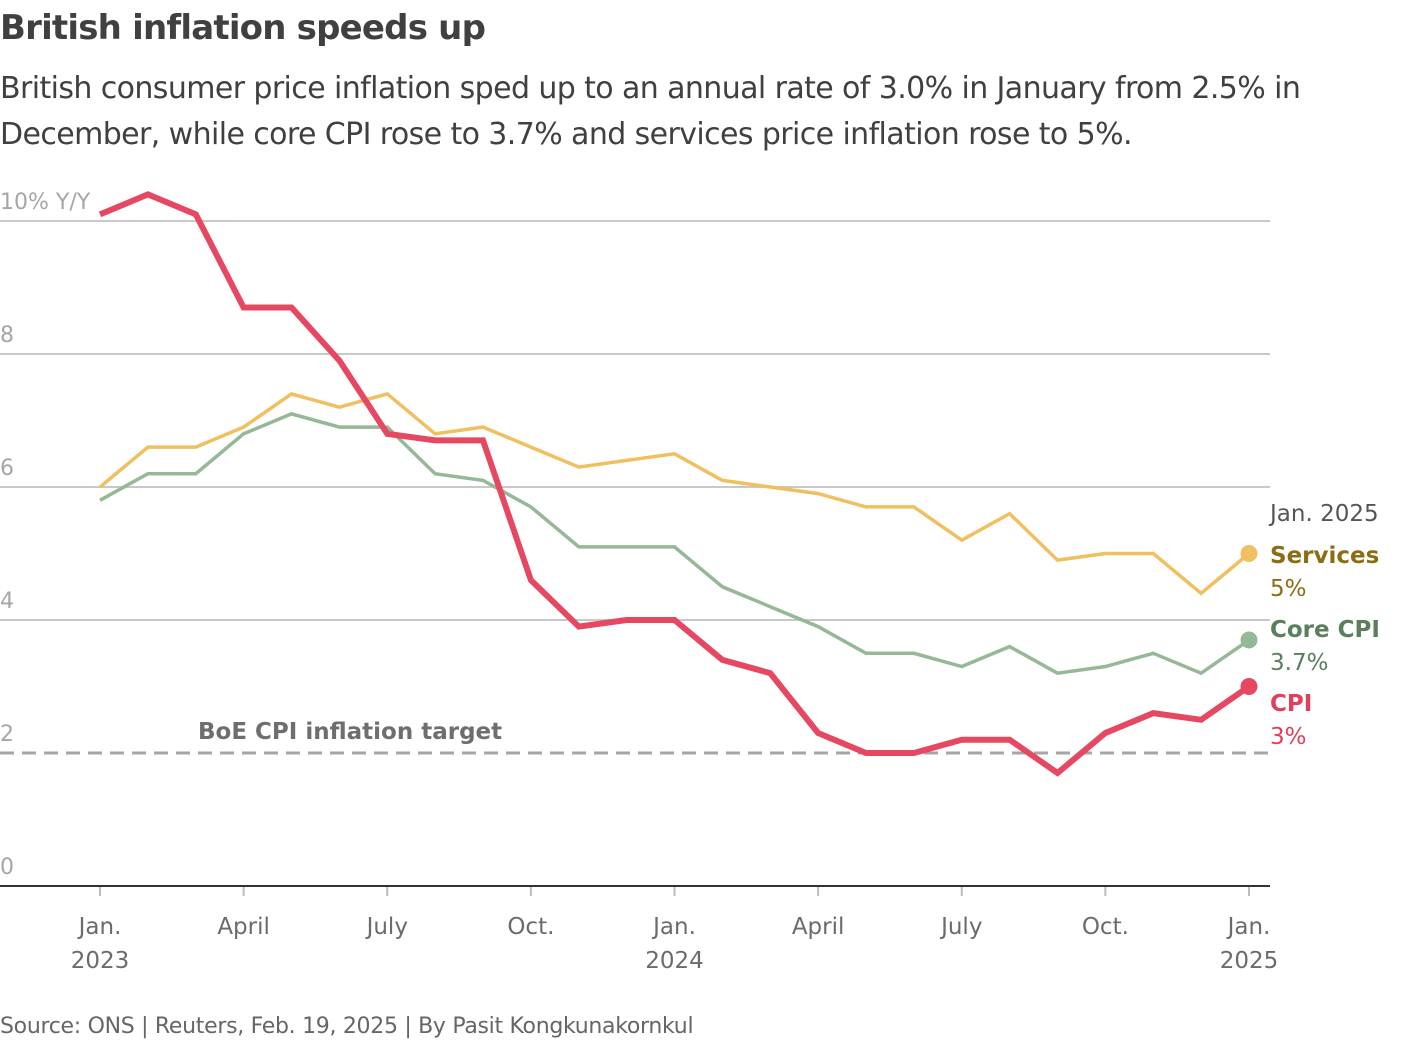  What do you see at coordinates (1249, 553) in the screenshot?
I see `services-end-marker` at bounding box center [1249, 553].